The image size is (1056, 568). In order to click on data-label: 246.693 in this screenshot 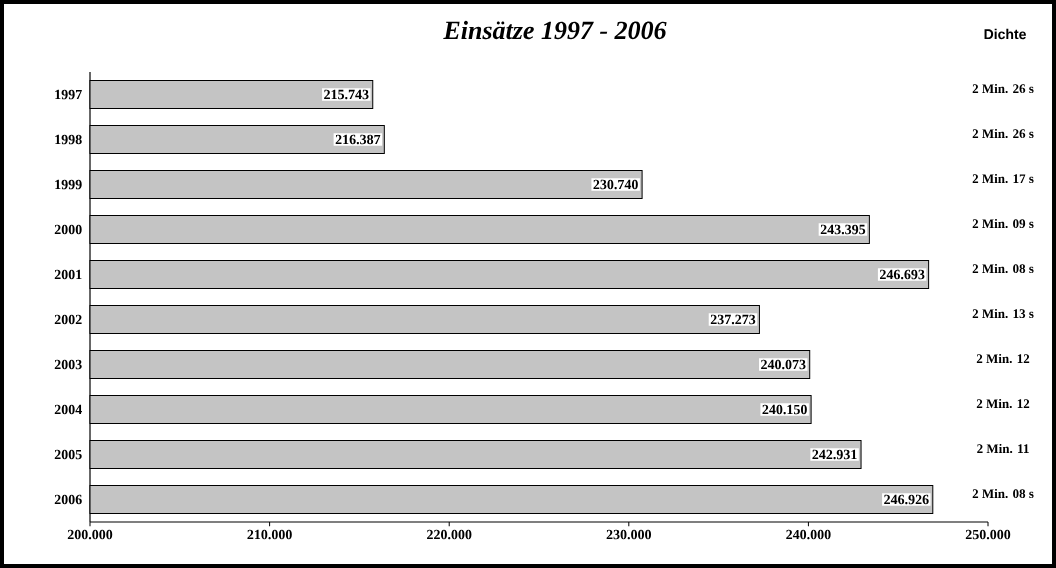, I will do `click(902, 274)`.